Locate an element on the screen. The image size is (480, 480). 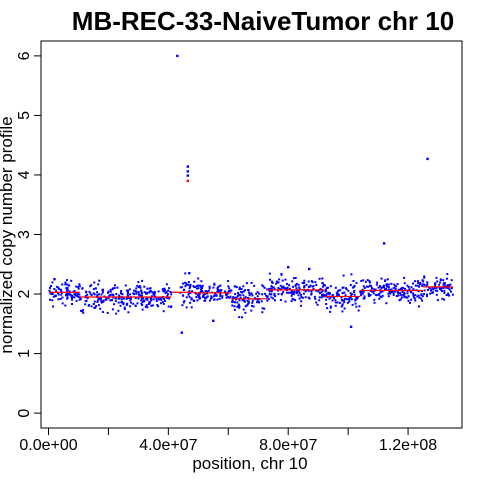
outlier-point is located at coordinates (213, 320).